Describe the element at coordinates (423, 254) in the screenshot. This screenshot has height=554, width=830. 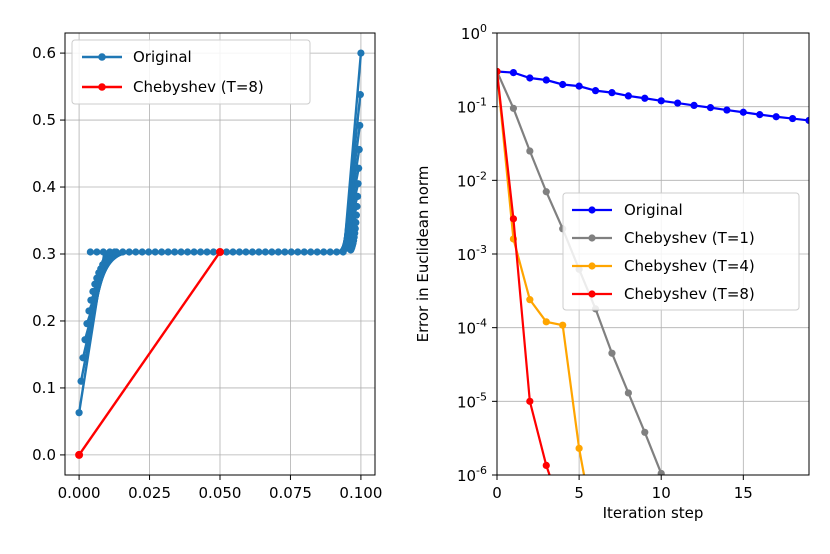
I see `right-y-axis-title: Error in Euclidean norm` at that location.